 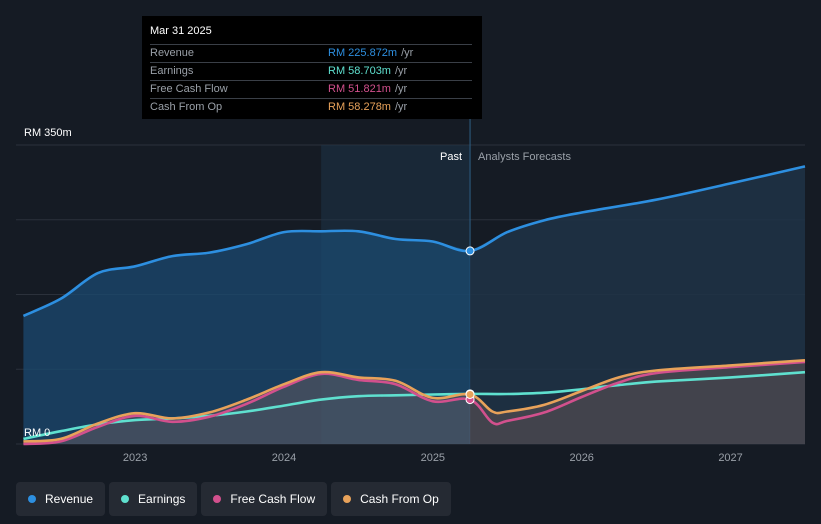 I want to click on tooltip-row: Revenue RM 225.872m/yr, so click(x=311, y=53).